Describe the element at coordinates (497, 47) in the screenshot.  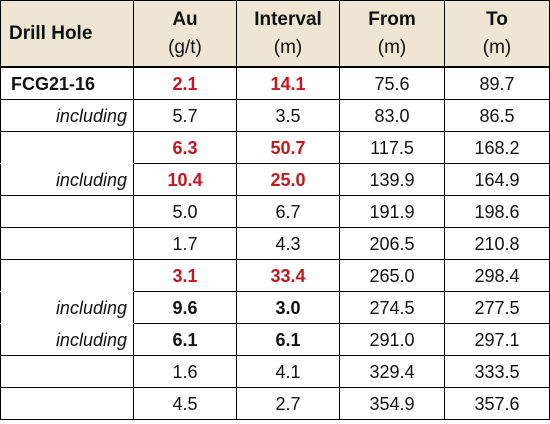
I see `header-to-unit: (m)` at that location.